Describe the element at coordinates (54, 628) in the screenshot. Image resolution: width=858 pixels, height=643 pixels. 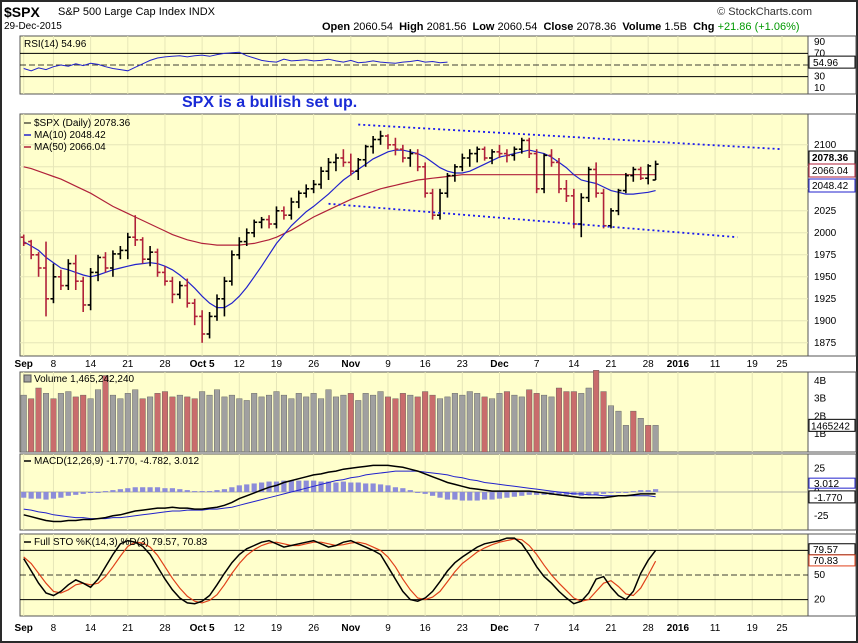
I see `x-tick-label-bottom: 8` at that location.